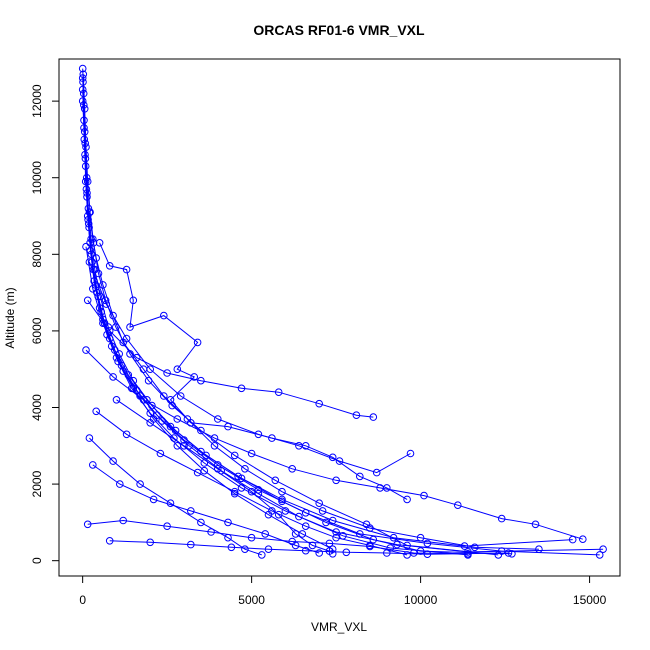  What do you see at coordinates (251, 600) in the screenshot?
I see `x-tick-label: 5000` at bounding box center [251, 600].